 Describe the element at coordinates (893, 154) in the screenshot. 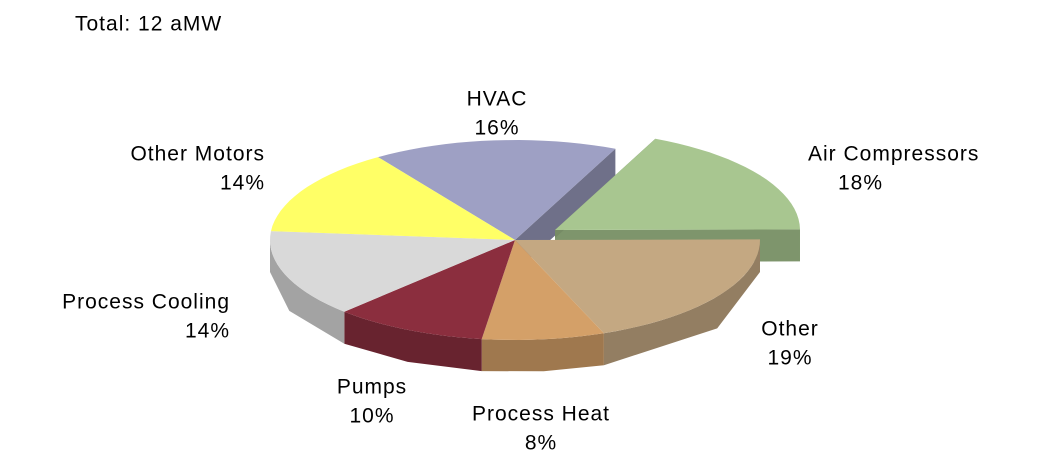

I see `slice-label: Air Compressors` at that location.